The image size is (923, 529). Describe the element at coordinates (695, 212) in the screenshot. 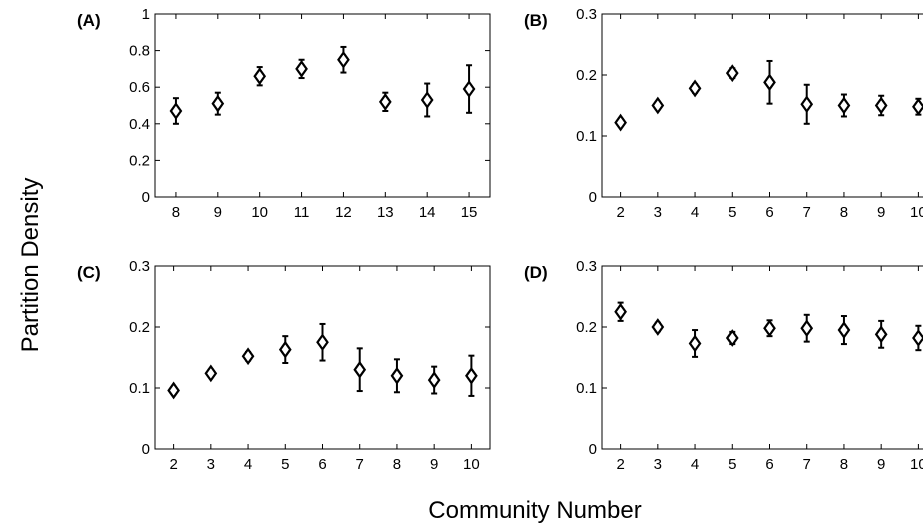

I see `panel-b-xtick-label: 4` at that location.